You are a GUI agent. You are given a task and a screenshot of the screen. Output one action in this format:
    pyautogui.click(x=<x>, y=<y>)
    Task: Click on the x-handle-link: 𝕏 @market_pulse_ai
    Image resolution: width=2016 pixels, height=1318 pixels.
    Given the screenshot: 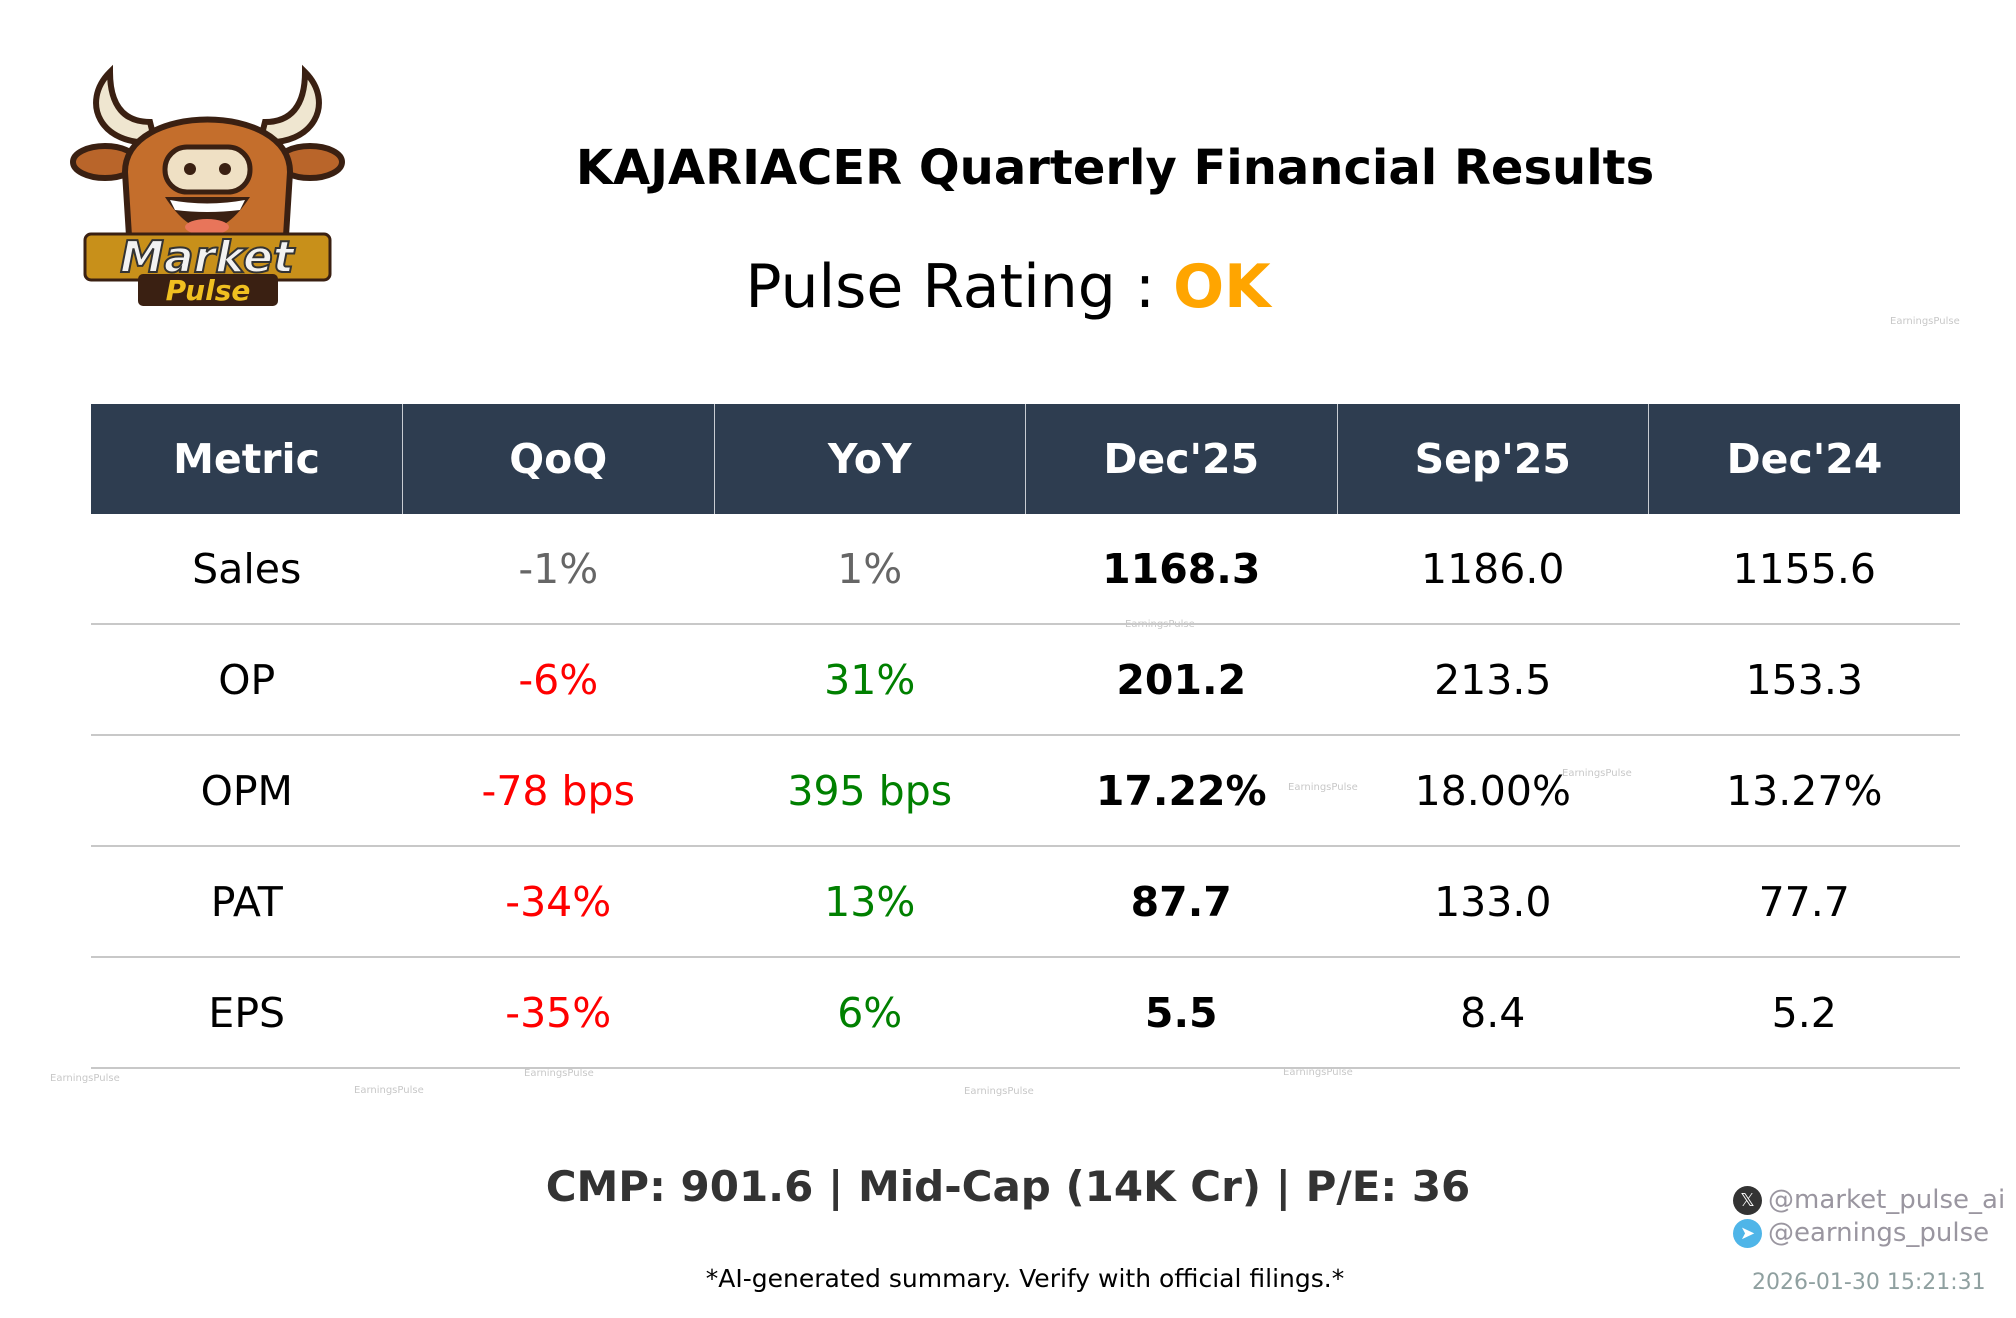 What is the action you would take?
    pyautogui.click(x=1869, y=1200)
    